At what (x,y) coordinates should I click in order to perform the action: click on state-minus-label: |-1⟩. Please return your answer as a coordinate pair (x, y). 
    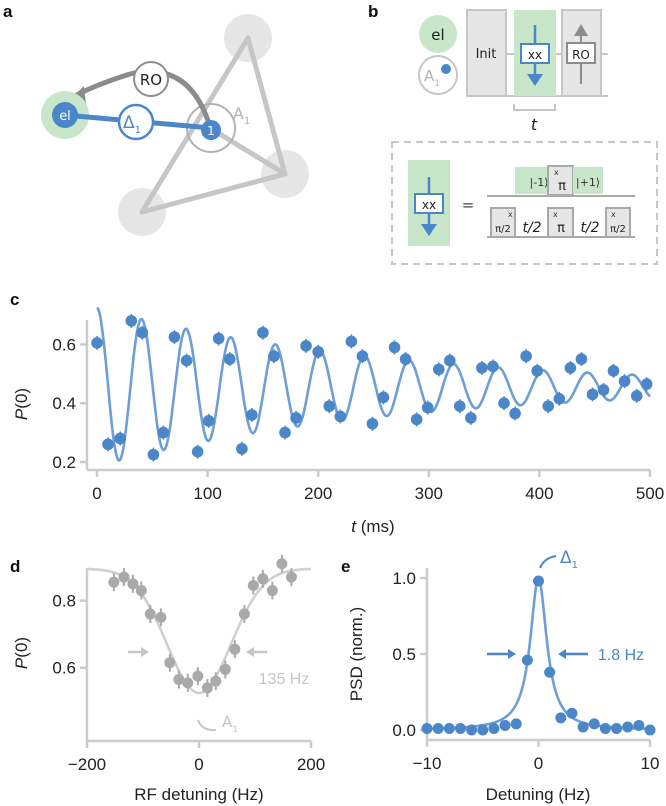
    Looking at the image, I should click on (539, 182).